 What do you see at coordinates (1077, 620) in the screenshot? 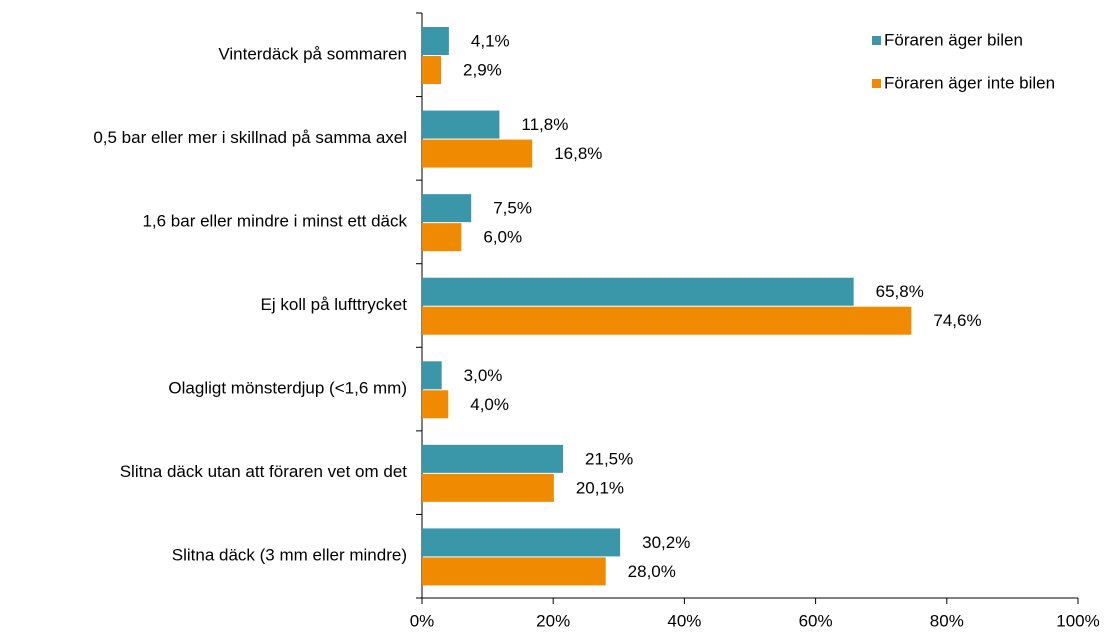
I see `x-tick-label: 100%` at bounding box center [1077, 620].